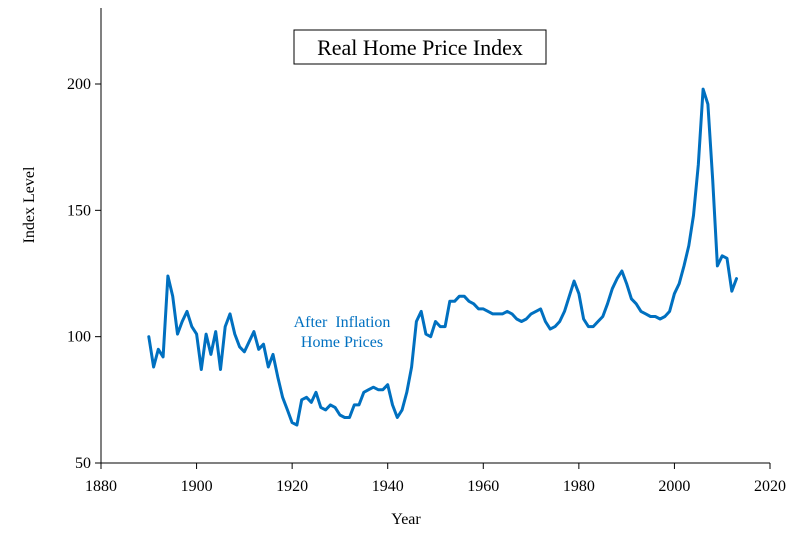 This screenshot has width=795, height=546. What do you see at coordinates (79, 210) in the screenshot?
I see `y-tick-label: 150` at bounding box center [79, 210].